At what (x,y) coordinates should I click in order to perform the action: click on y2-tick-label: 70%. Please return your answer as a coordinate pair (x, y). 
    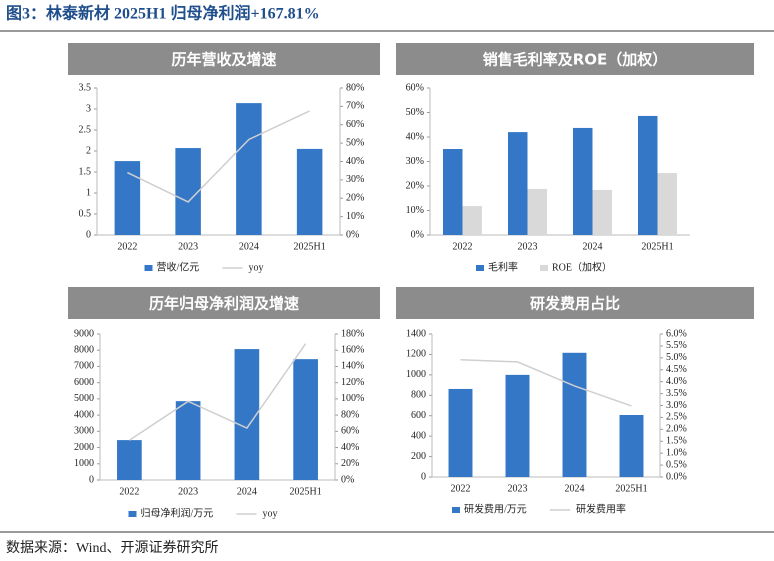
    Looking at the image, I should click on (355, 106).